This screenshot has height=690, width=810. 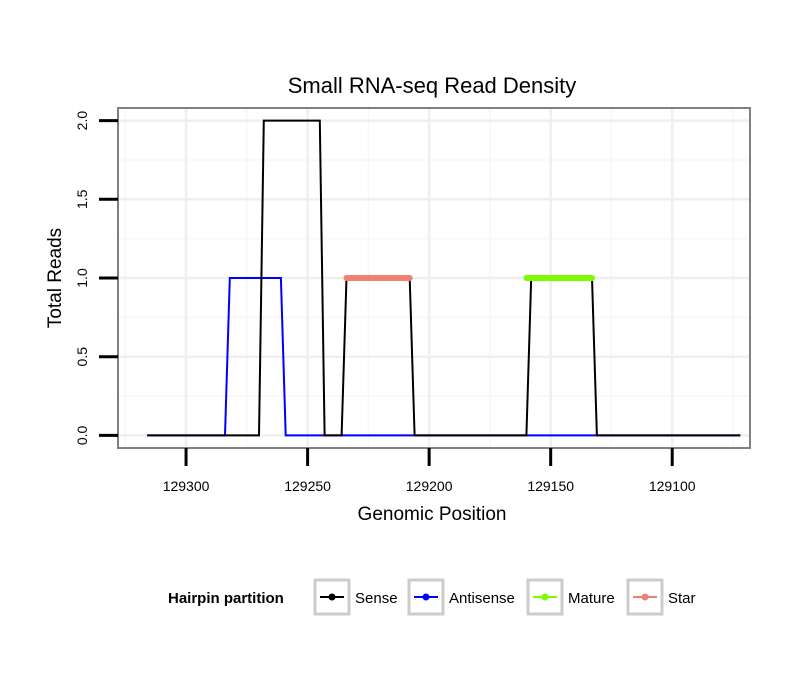 I want to click on legend-label-star: Star, so click(x=682, y=598).